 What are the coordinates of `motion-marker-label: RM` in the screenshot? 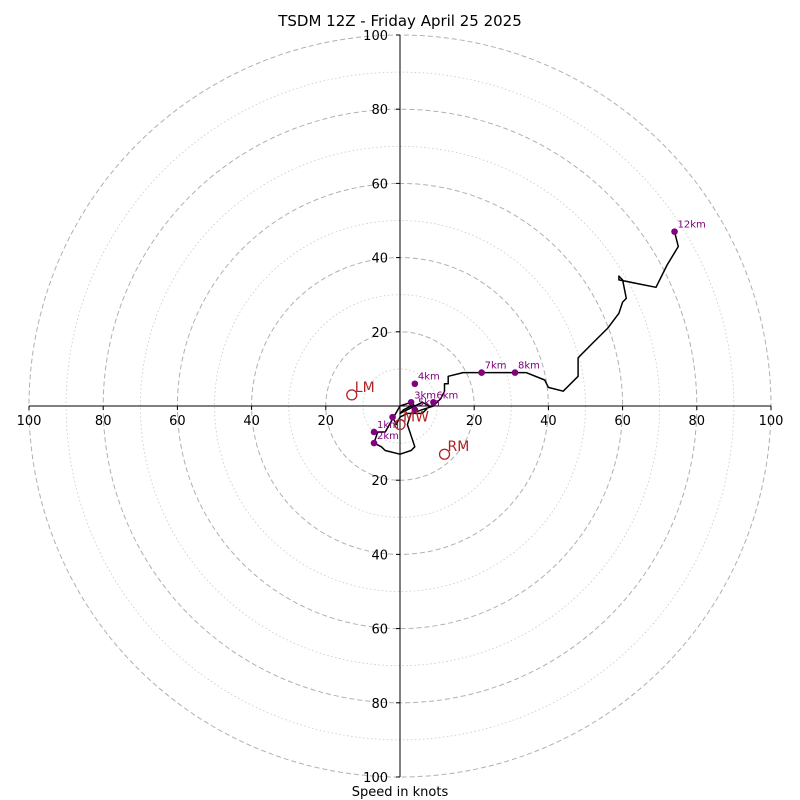 It's located at (459, 447).